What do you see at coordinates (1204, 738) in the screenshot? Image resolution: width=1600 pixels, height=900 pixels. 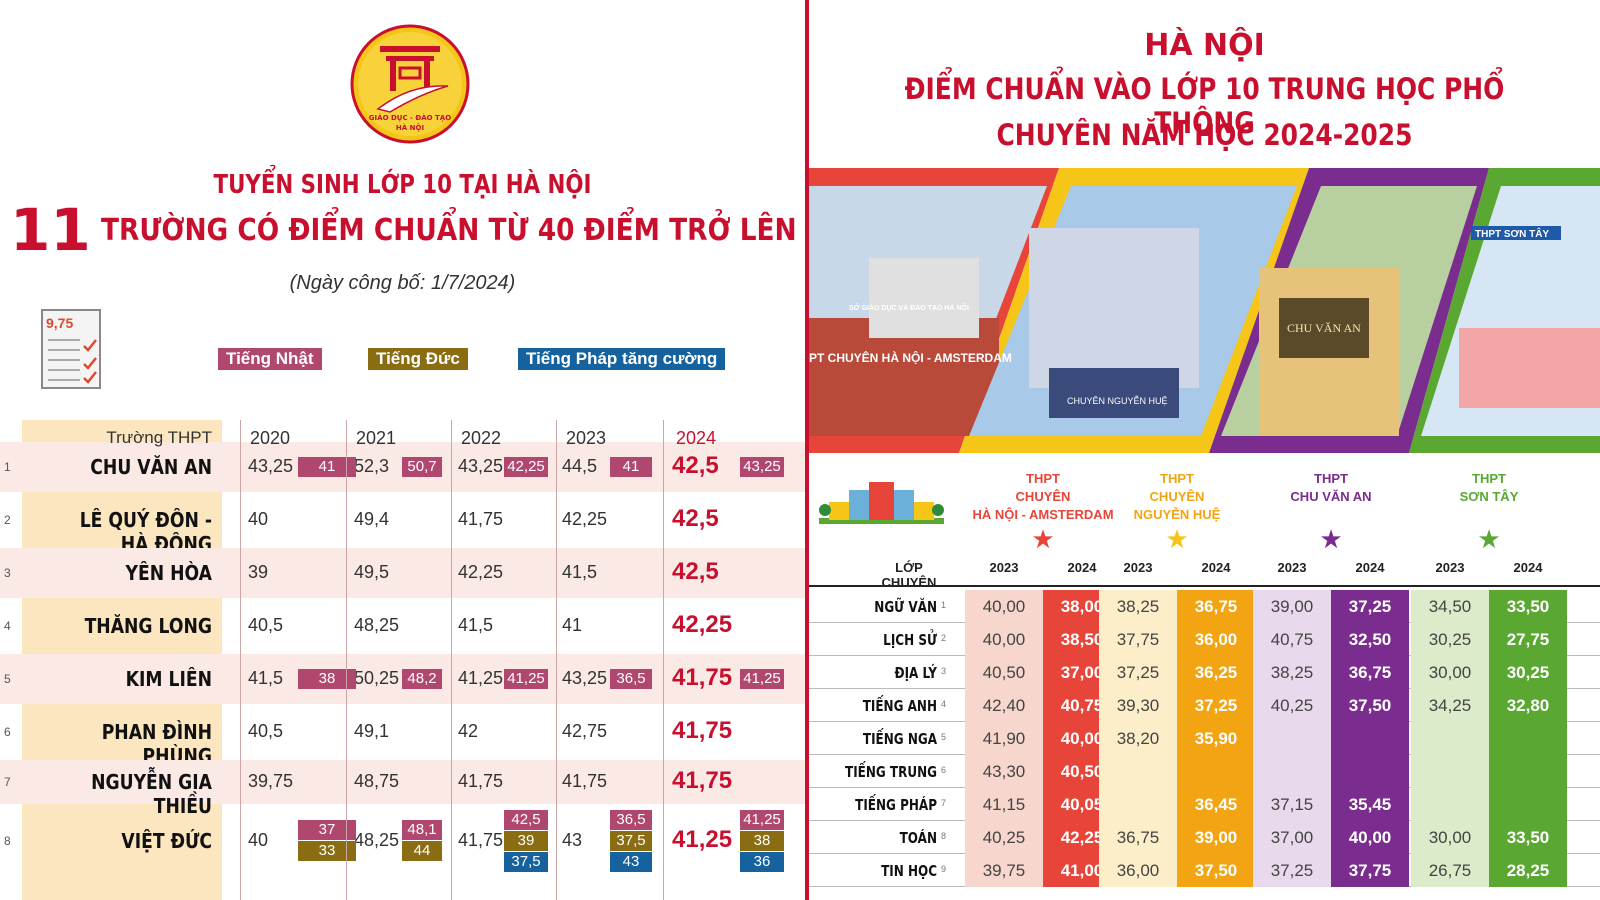 I see `table-row: TIẾNG NGA 5 41,90 40,00 38,20 35,90` at bounding box center [1204, 738].